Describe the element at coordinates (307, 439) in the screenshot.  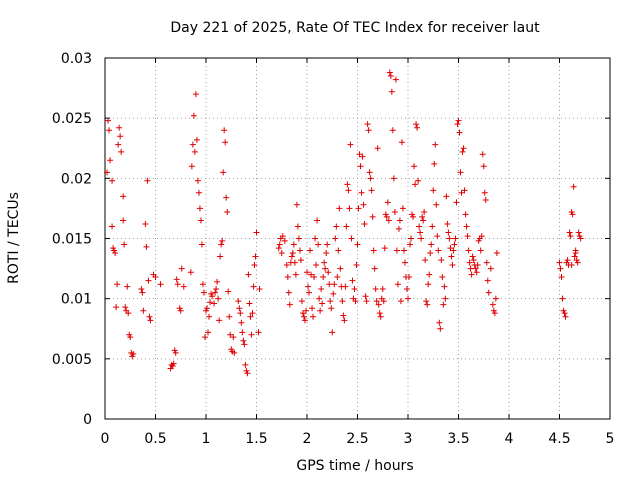
I see `x-tick-label: 2` at that location.